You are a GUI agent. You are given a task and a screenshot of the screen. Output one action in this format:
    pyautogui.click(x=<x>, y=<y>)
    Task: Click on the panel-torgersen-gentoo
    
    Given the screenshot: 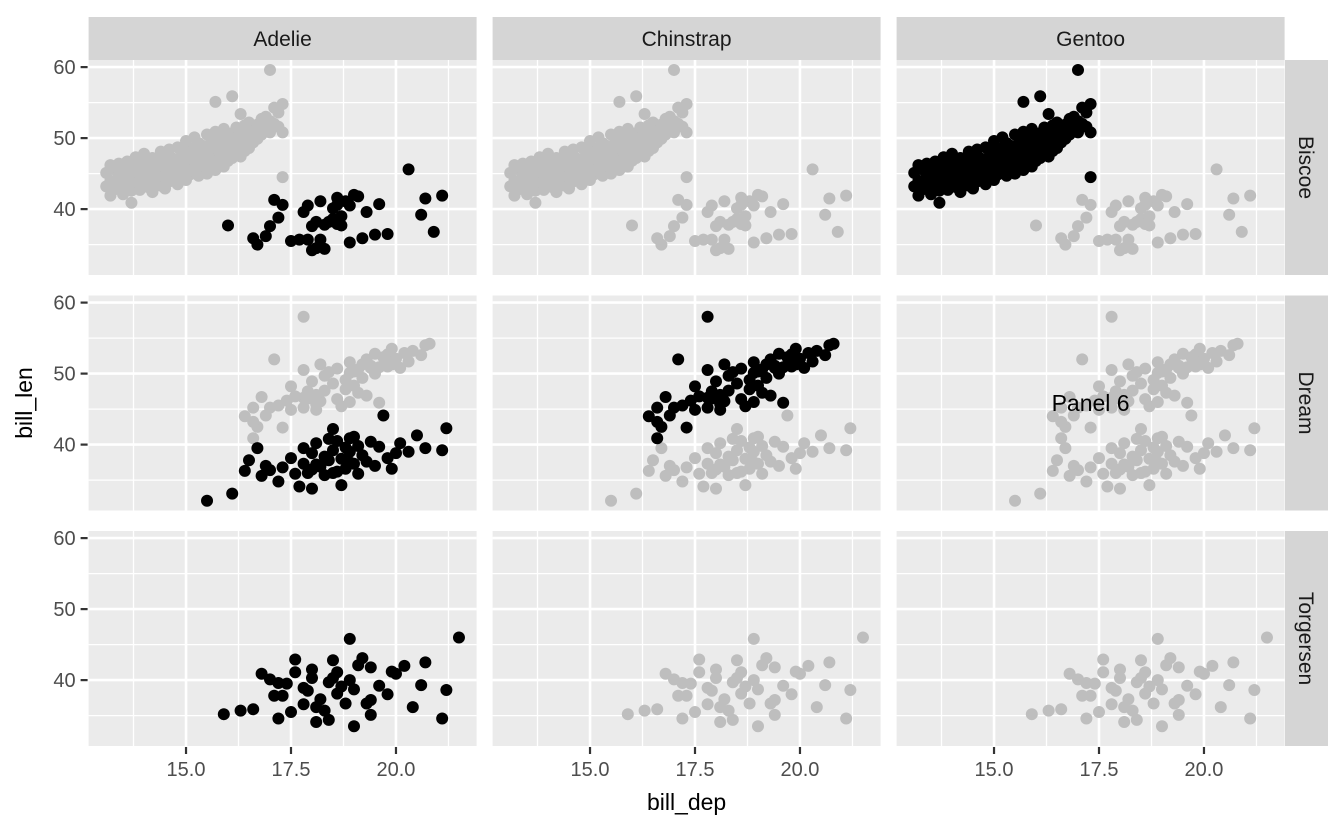 What is the action you would take?
    pyautogui.click(x=1090, y=638)
    